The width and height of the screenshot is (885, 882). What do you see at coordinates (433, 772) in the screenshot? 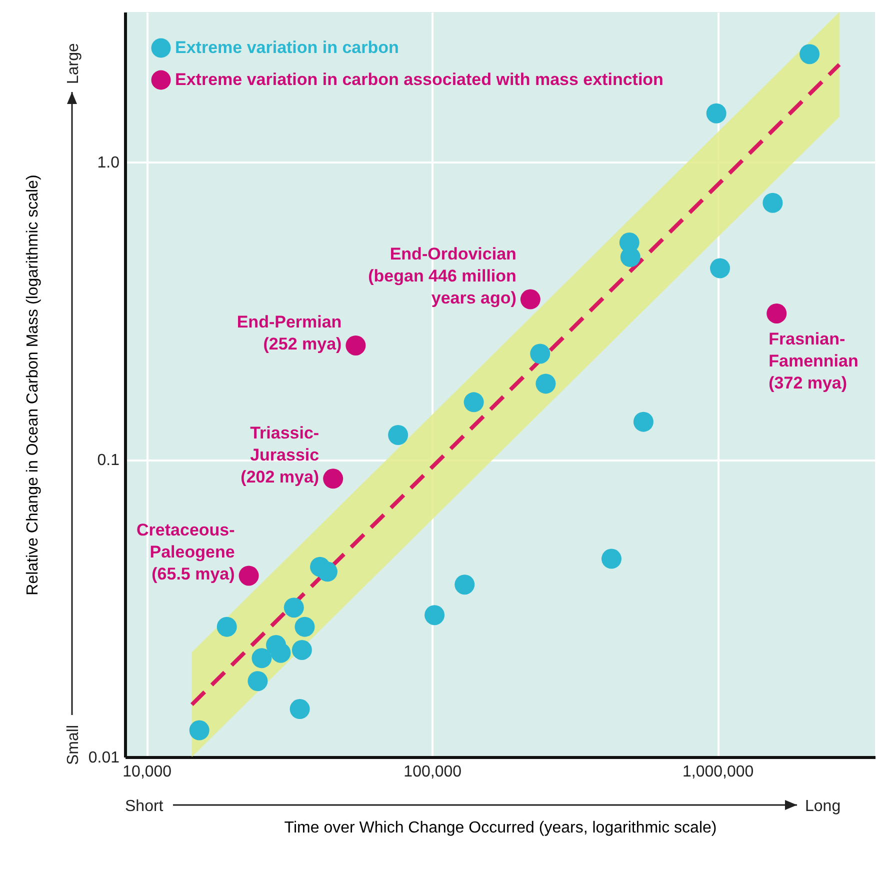
I see `x-tick-label: 100,000` at bounding box center [433, 772].